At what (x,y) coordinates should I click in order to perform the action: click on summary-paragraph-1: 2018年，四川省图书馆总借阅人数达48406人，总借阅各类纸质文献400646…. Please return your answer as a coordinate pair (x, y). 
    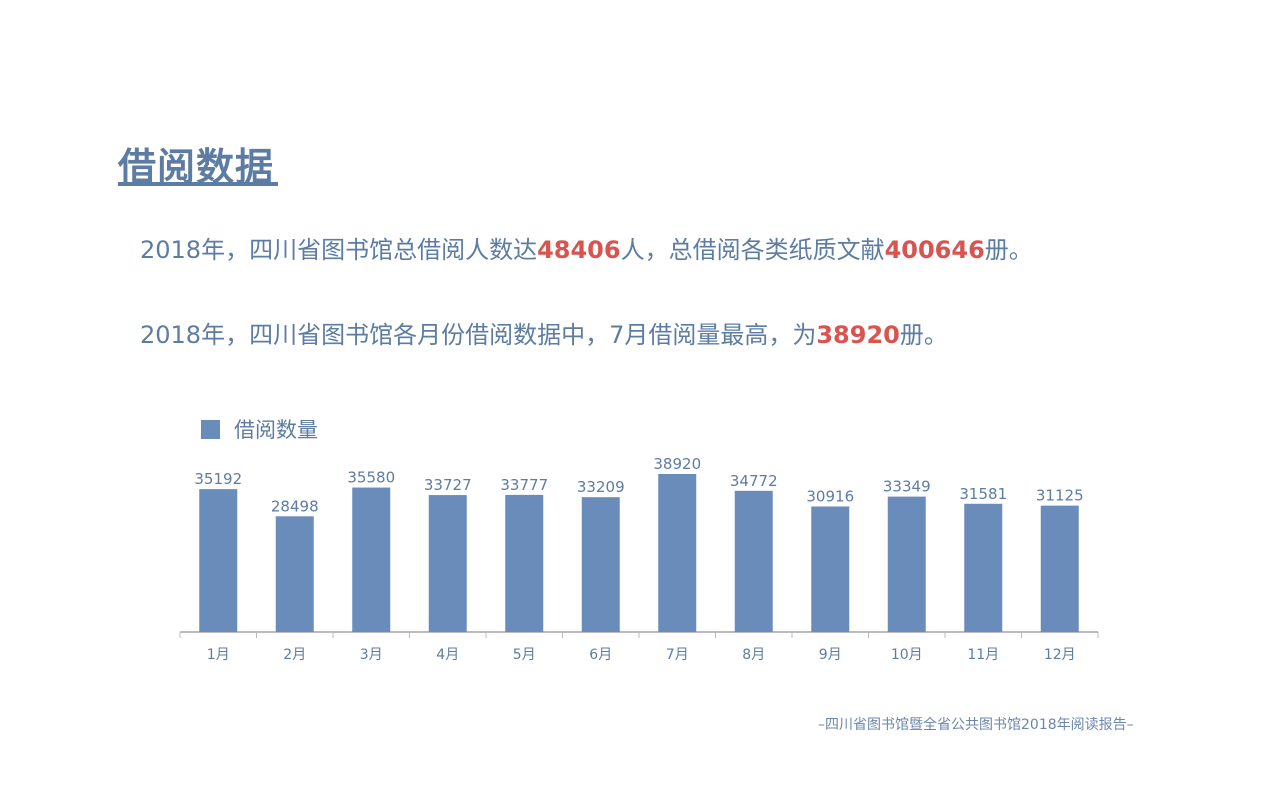
    Looking at the image, I should click on (586, 247).